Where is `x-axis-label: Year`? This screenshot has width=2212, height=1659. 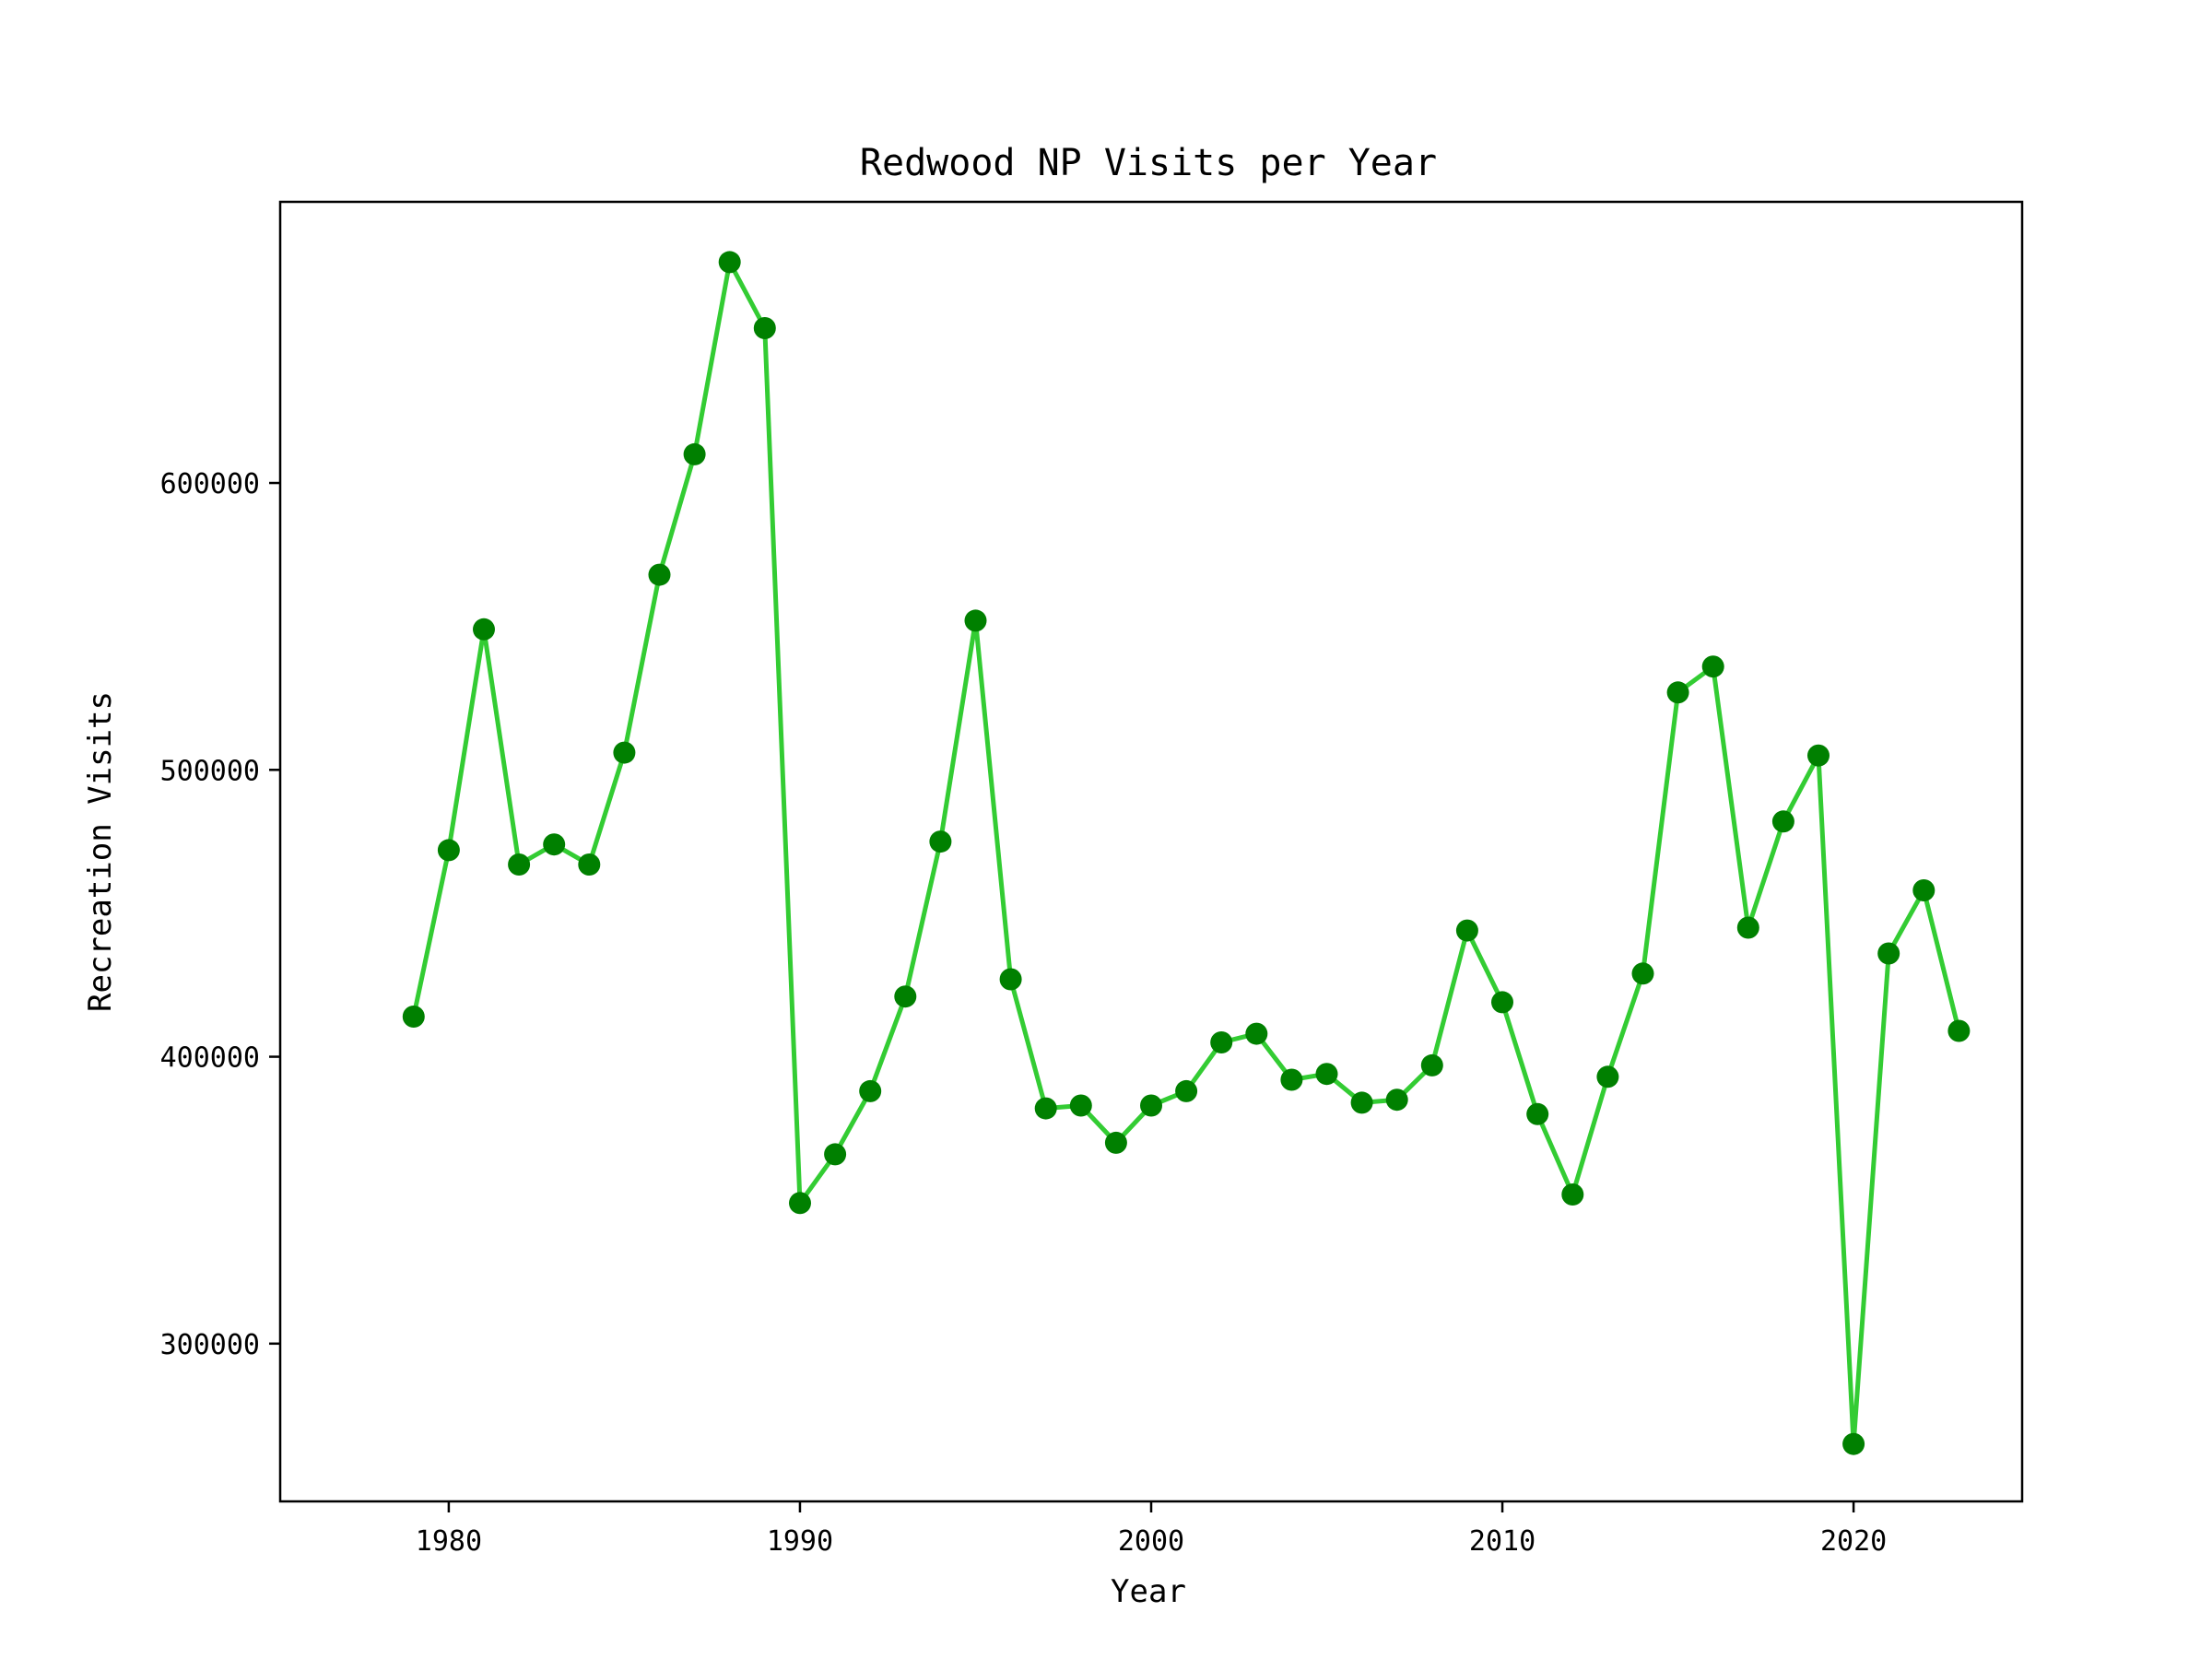 x-axis-label: Year is located at coordinates (1148, 1591).